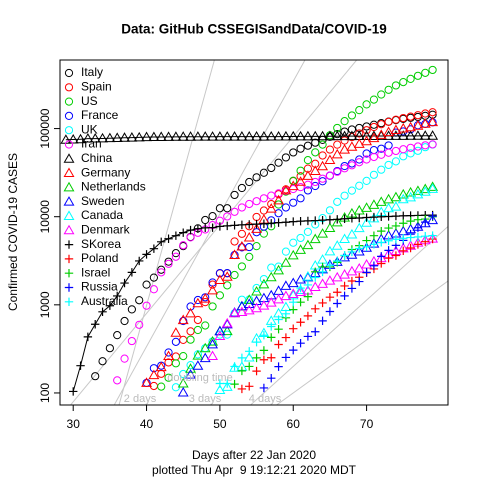 The width and height of the screenshot is (480, 480). I want to click on x-tick-label: 30, so click(74, 424).